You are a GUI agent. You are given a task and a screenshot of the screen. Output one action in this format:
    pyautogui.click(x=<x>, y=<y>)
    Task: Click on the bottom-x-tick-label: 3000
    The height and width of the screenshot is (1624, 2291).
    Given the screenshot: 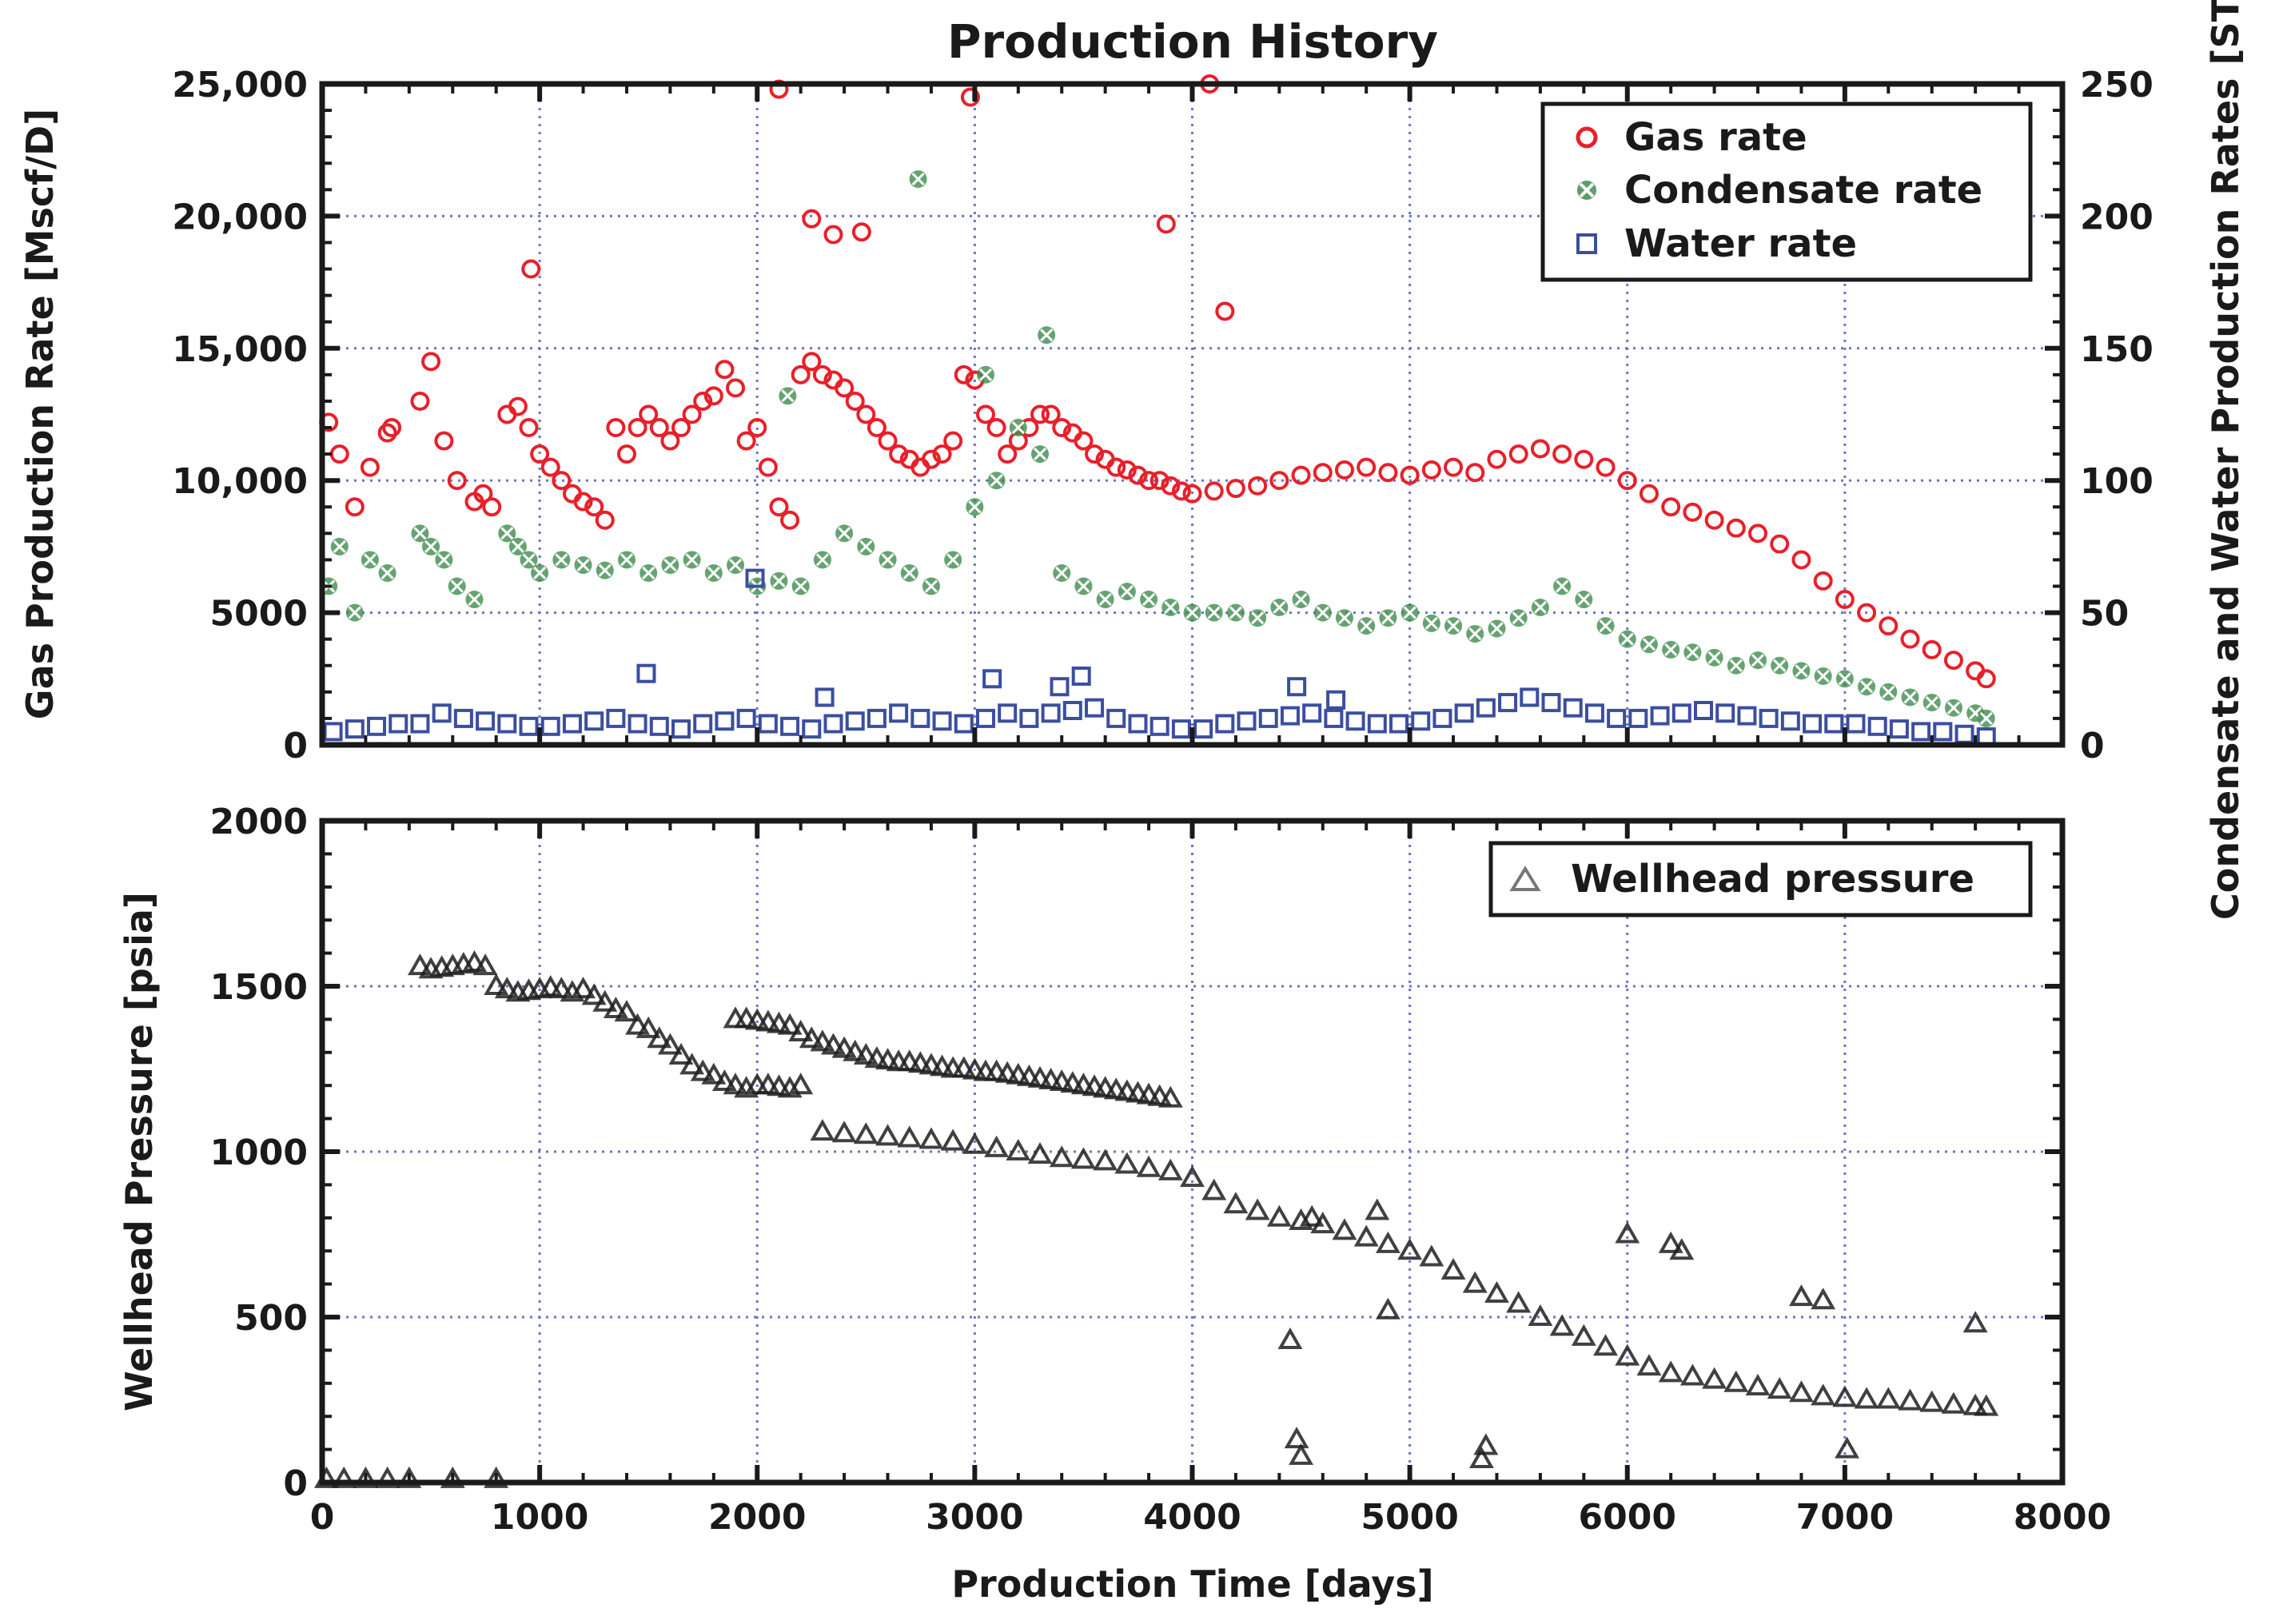 What is the action you would take?
    pyautogui.click(x=974, y=1518)
    